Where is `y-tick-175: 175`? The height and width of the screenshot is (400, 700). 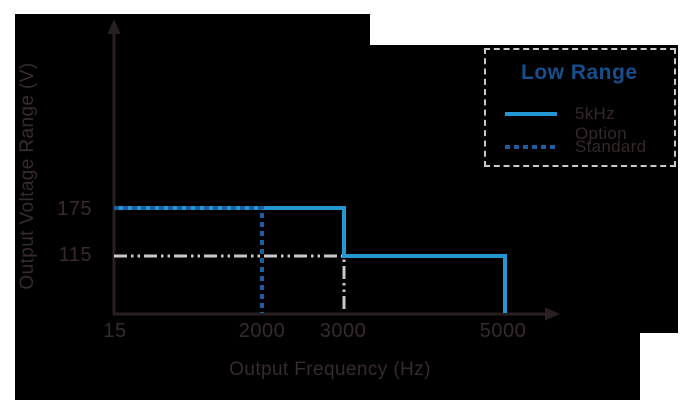 y-tick-175: 175 is located at coordinates (74, 209).